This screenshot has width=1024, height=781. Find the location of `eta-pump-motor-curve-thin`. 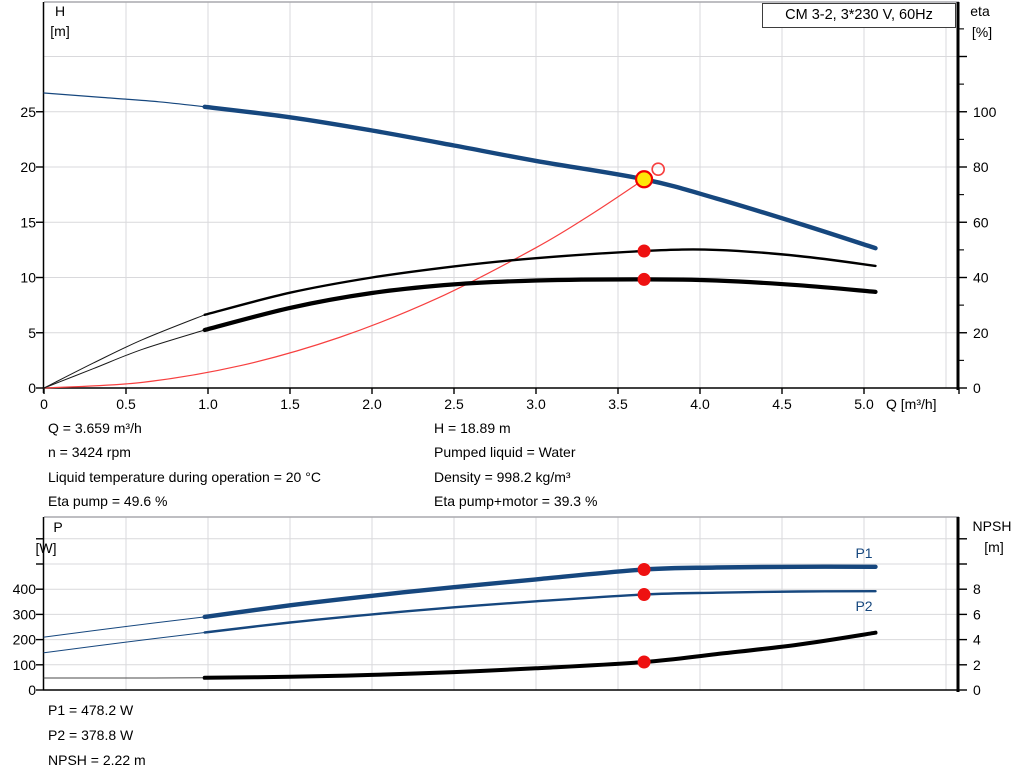

eta-pump-motor-curve-thin is located at coordinates (124, 359).